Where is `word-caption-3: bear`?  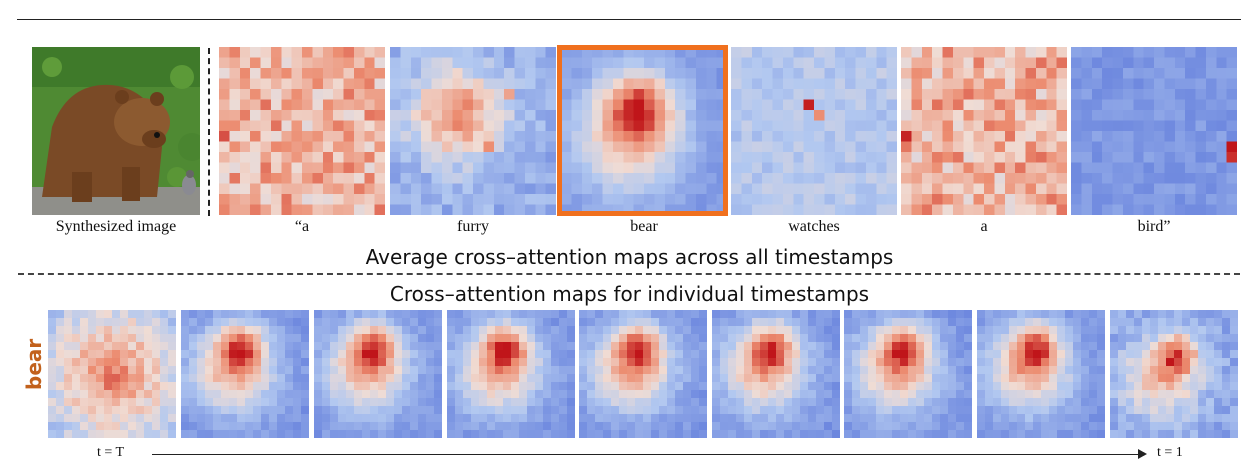
word-caption-3: bear is located at coordinates (644, 226).